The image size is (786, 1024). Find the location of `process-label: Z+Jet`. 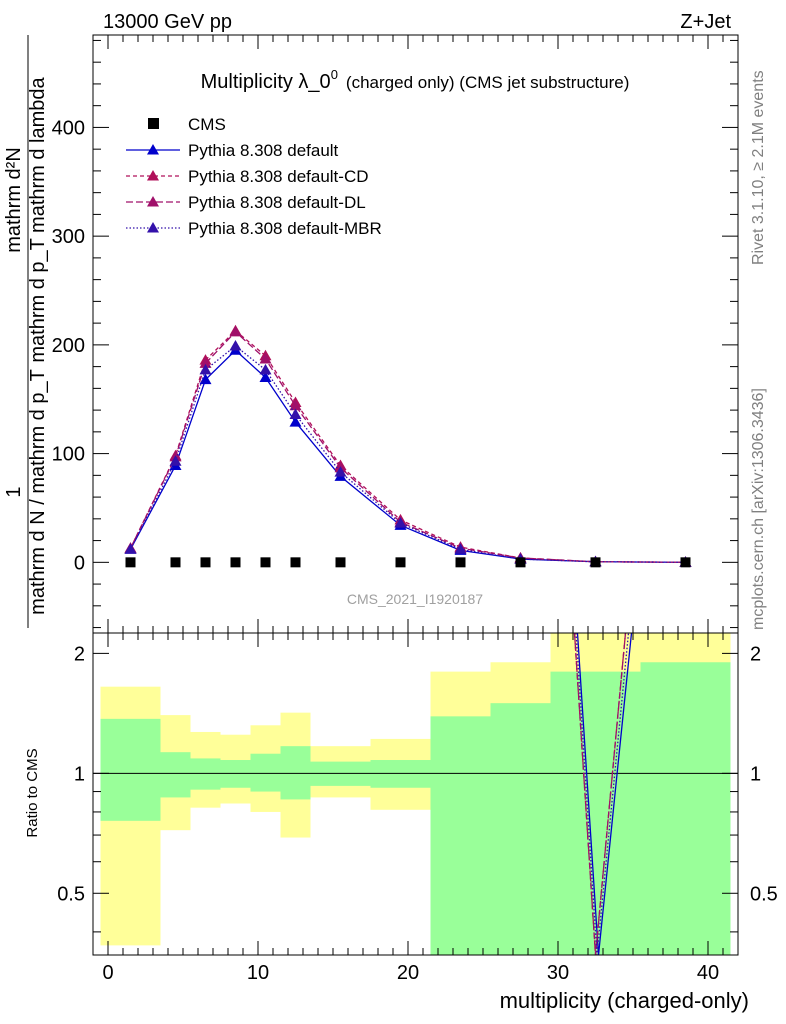

process-label: Z+Jet is located at coordinates (705, 22).